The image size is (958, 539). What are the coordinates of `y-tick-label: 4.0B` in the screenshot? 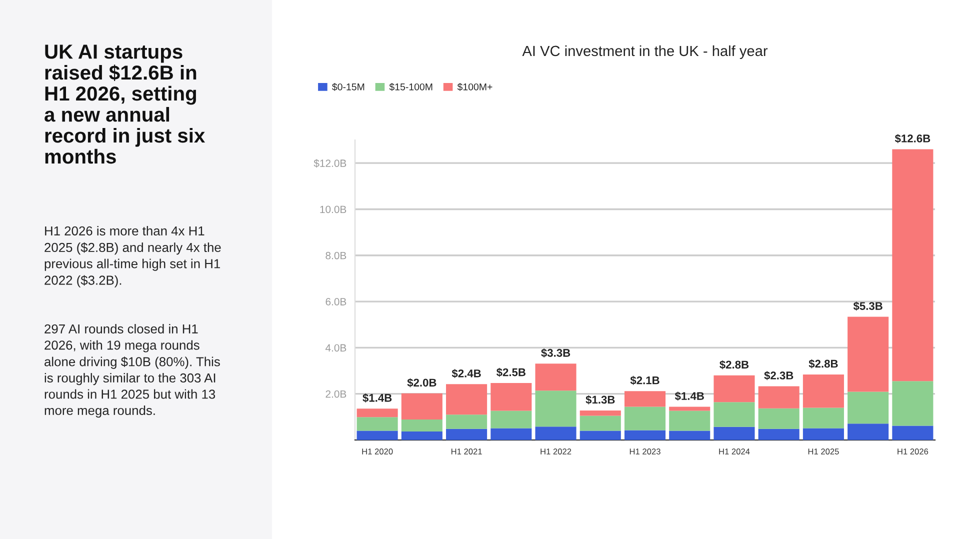 It's located at (335, 348).